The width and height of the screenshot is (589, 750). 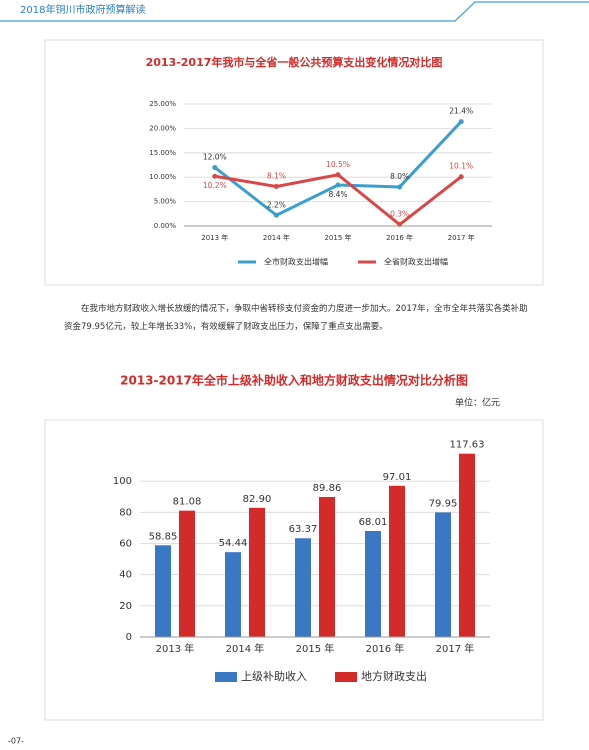 What do you see at coordinates (276, 204) in the screenshot?
I see `data-label: 2.2%` at bounding box center [276, 204].